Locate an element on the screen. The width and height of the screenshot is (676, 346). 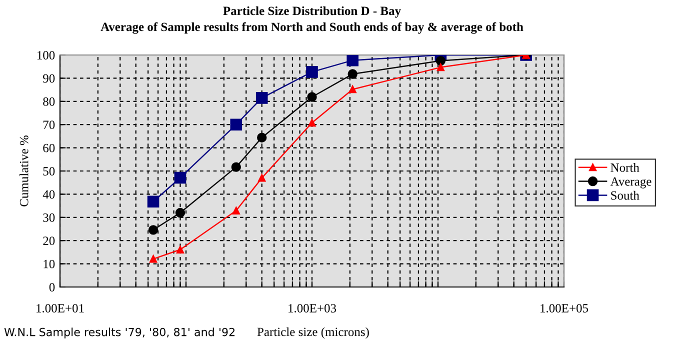
x-tick-label: 1.00E+01 is located at coordinates (60, 308).